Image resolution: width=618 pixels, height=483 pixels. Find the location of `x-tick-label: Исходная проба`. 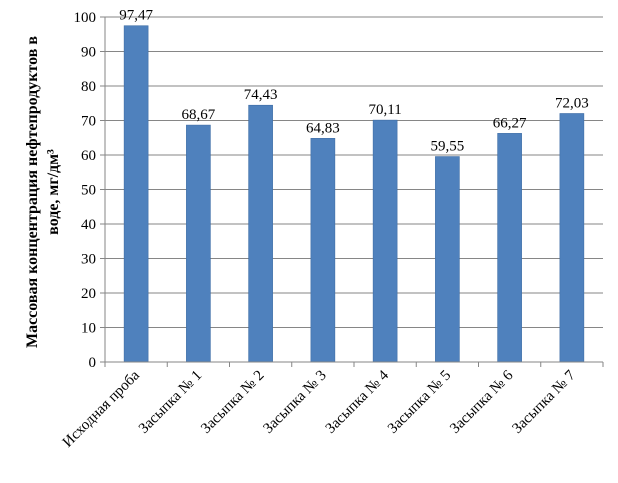

x-tick-label: Исходная проба is located at coordinates (101, 408).